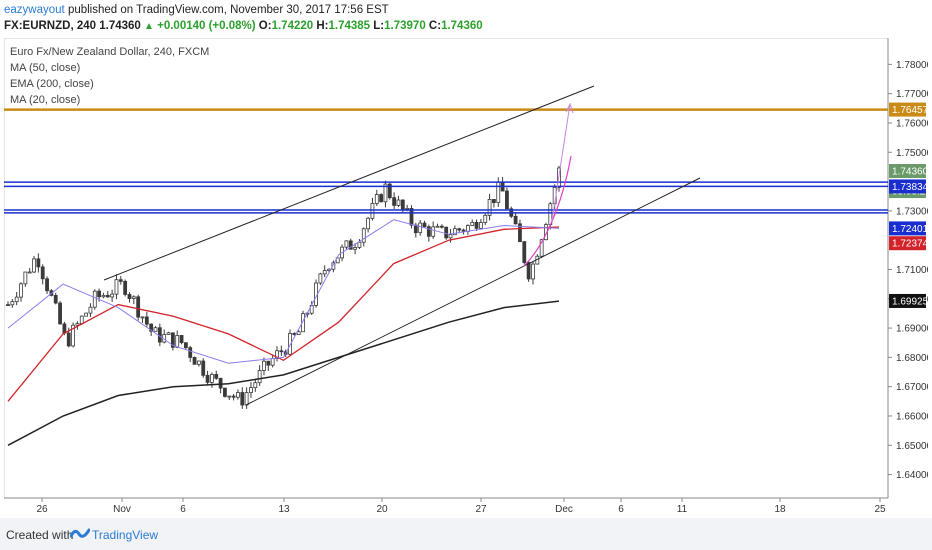 The width and height of the screenshot is (932, 550). Describe the element at coordinates (880, 509) in the screenshot. I see `x-tick-label-10: 25` at that location.